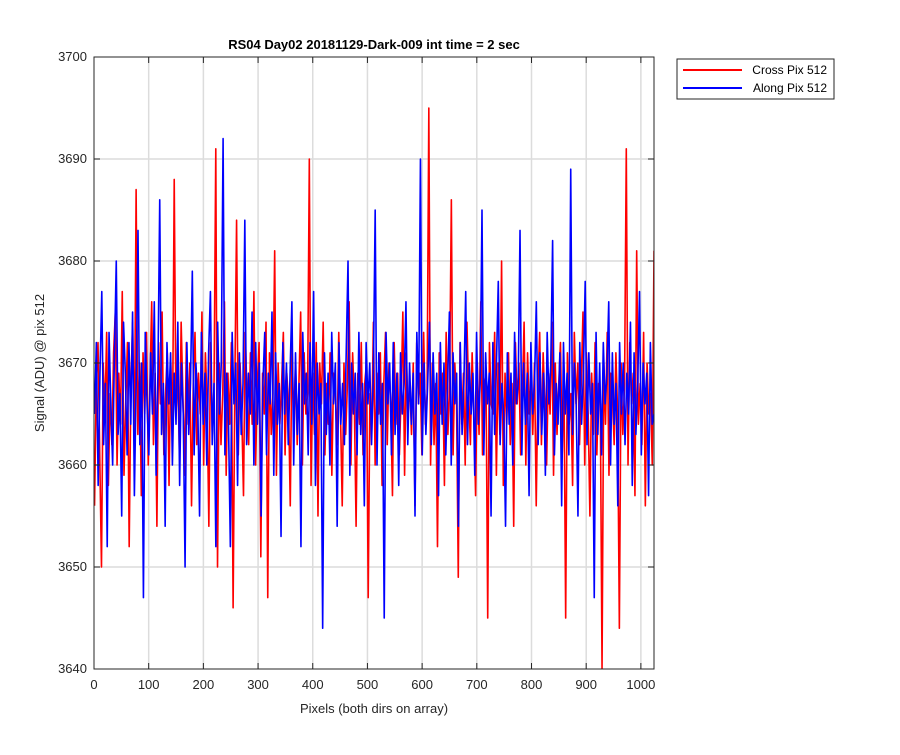 The width and height of the screenshot is (900, 755). I want to click on x-tick-label: 700, so click(477, 684).